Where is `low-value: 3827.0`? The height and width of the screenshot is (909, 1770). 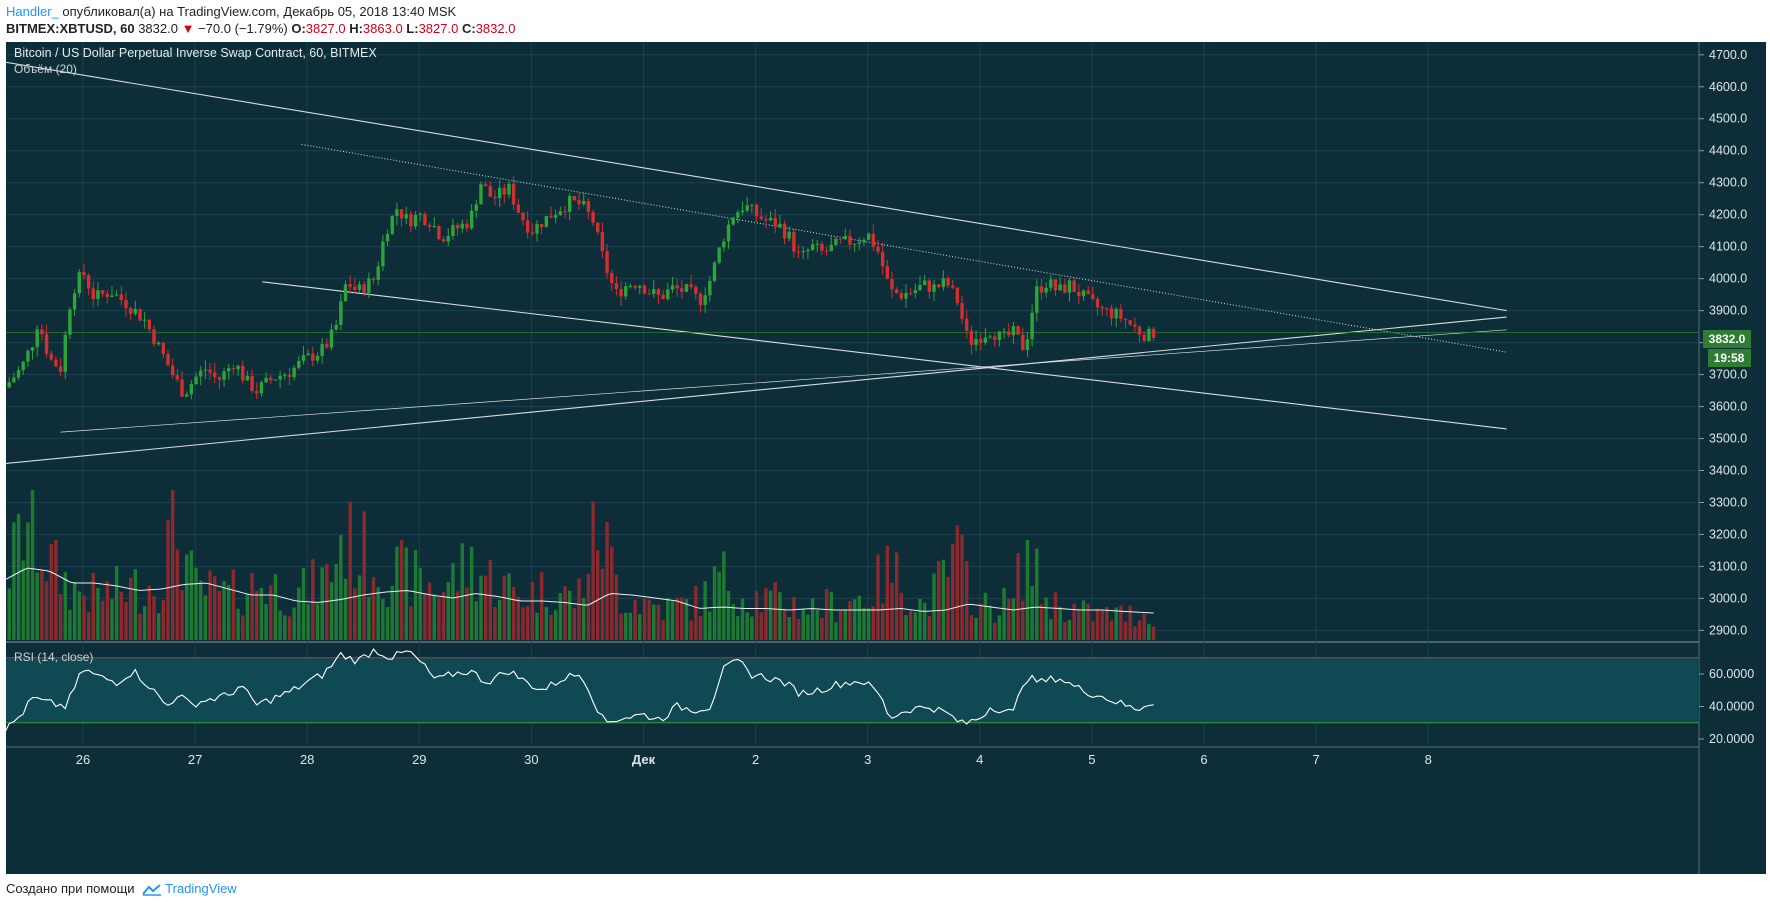 low-value: 3827.0 is located at coordinates (438, 28).